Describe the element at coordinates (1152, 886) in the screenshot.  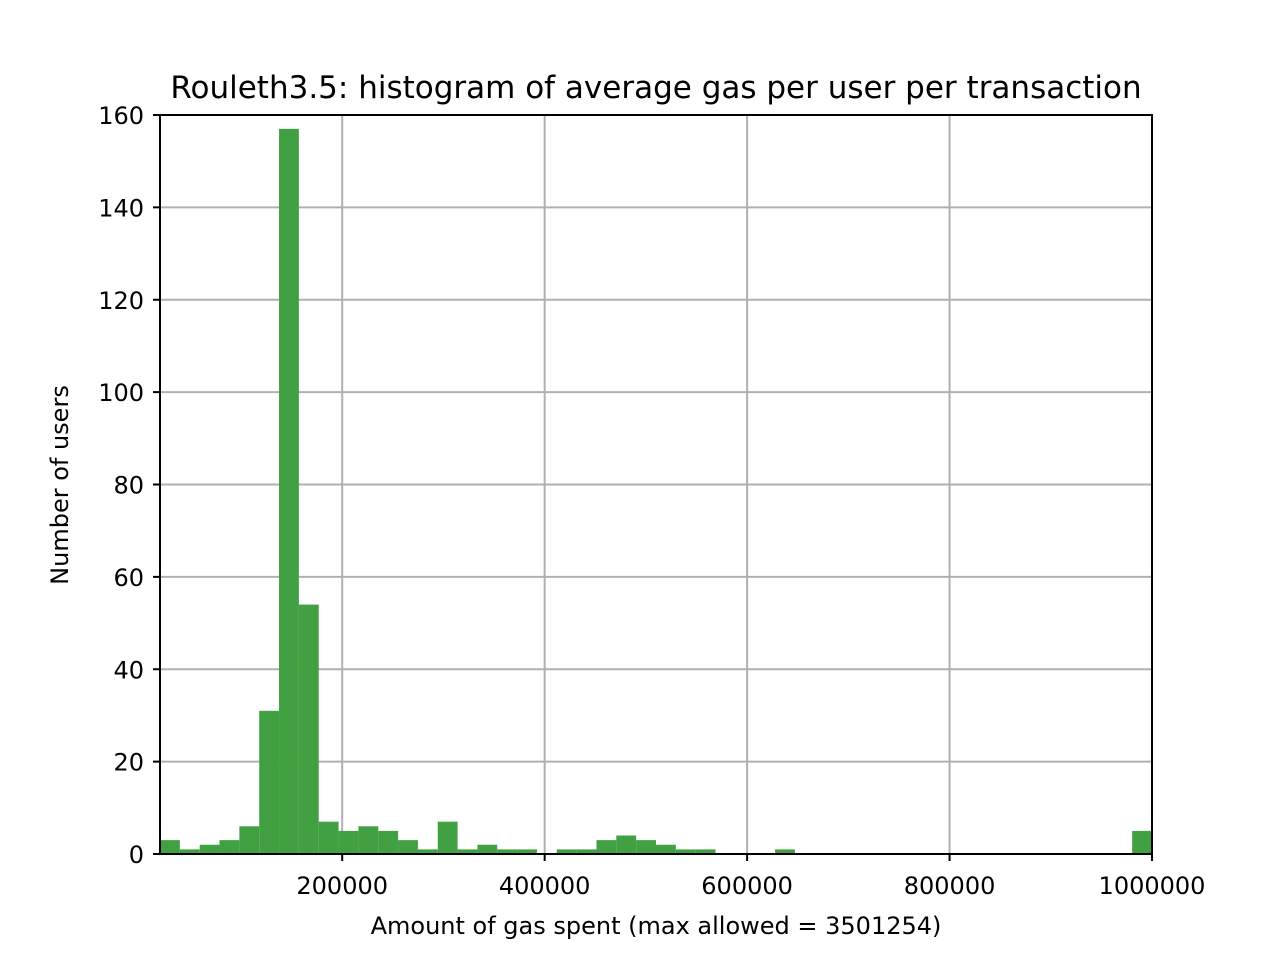
I see `x-tick-label: 1000000` at that location.